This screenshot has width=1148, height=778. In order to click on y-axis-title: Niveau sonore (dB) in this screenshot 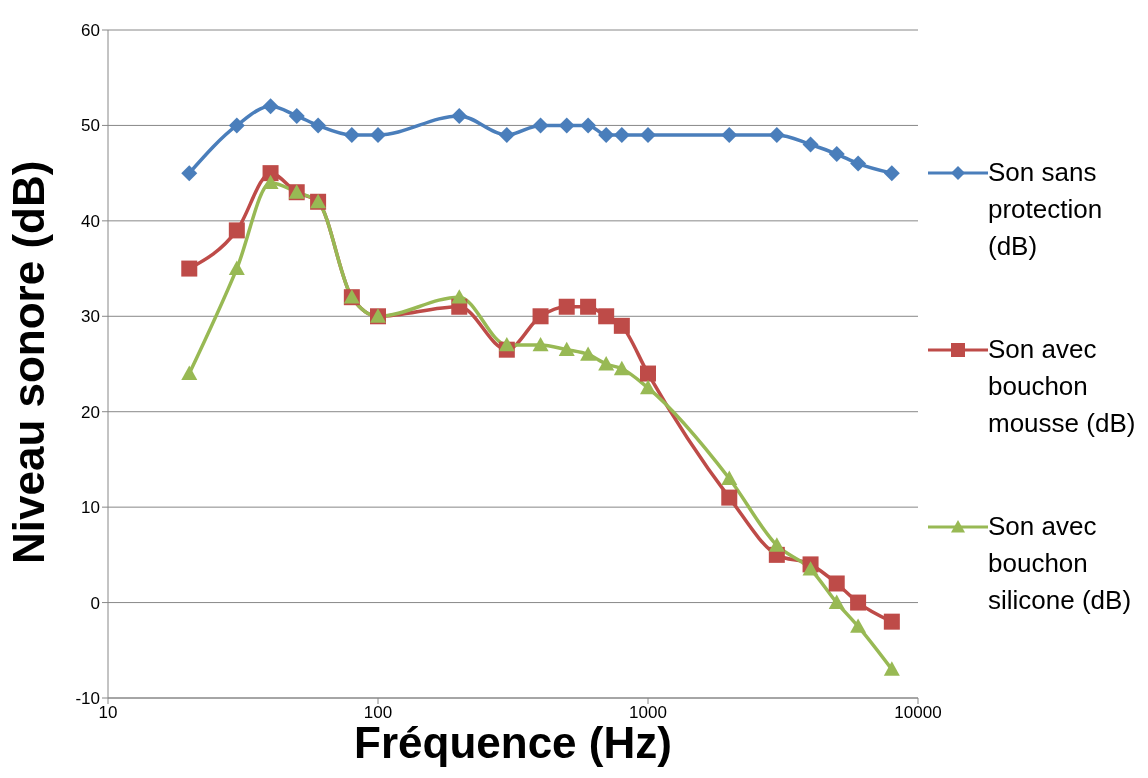, I will do `click(28, 362)`.